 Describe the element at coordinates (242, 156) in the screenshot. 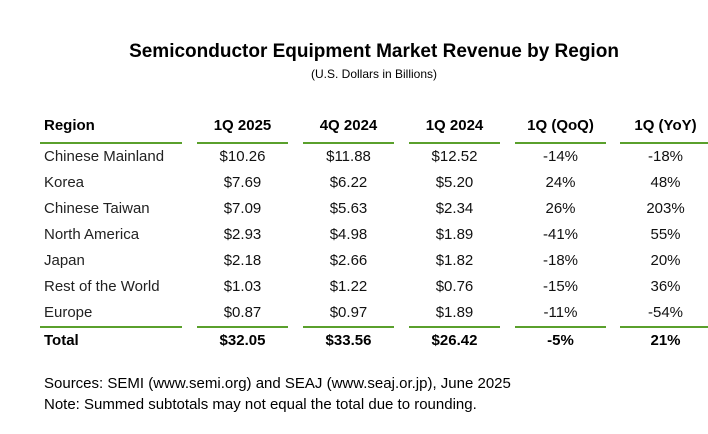

I see `value-cell: $10.26` at that location.